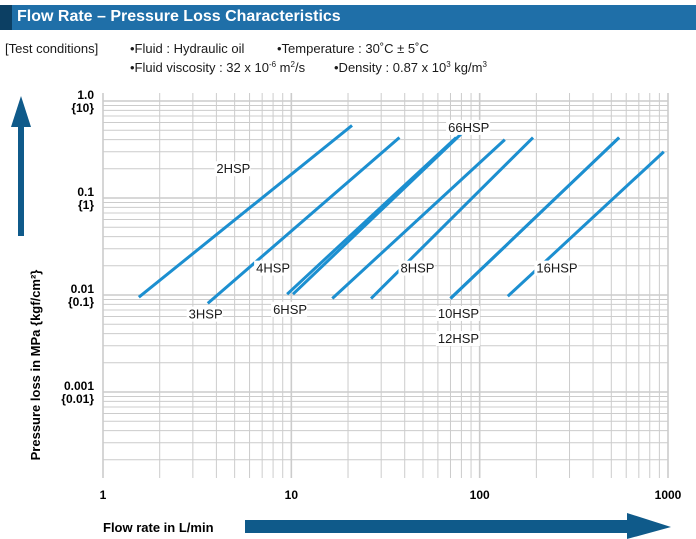 The height and width of the screenshot is (539, 696). I want to click on series-label-8hsp: 8HSP, so click(418, 268).